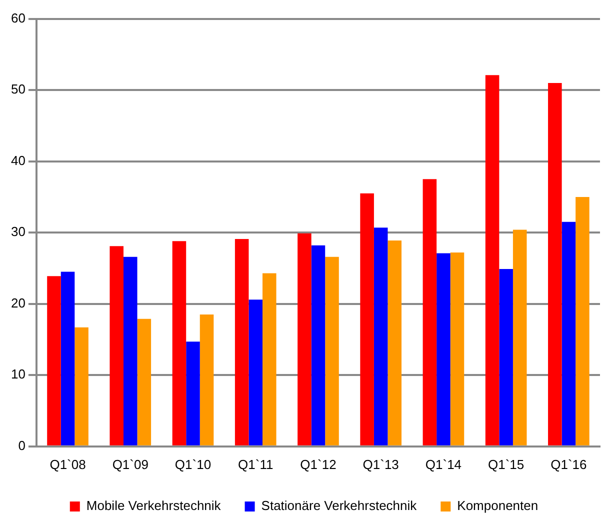  I want to click on x-tick-label: Q1`10, so click(193, 464).